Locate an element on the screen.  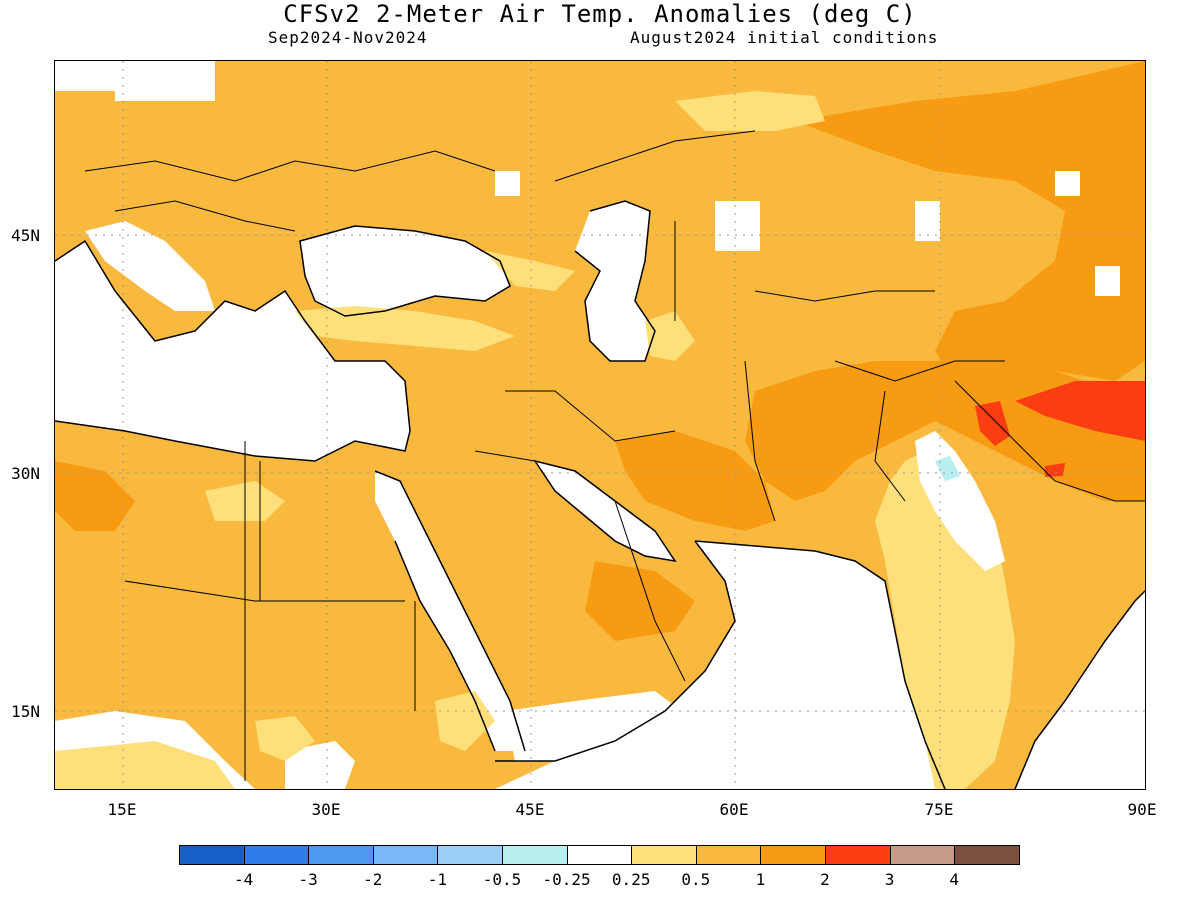
colorbar-label: 2 is located at coordinates (825, 879).